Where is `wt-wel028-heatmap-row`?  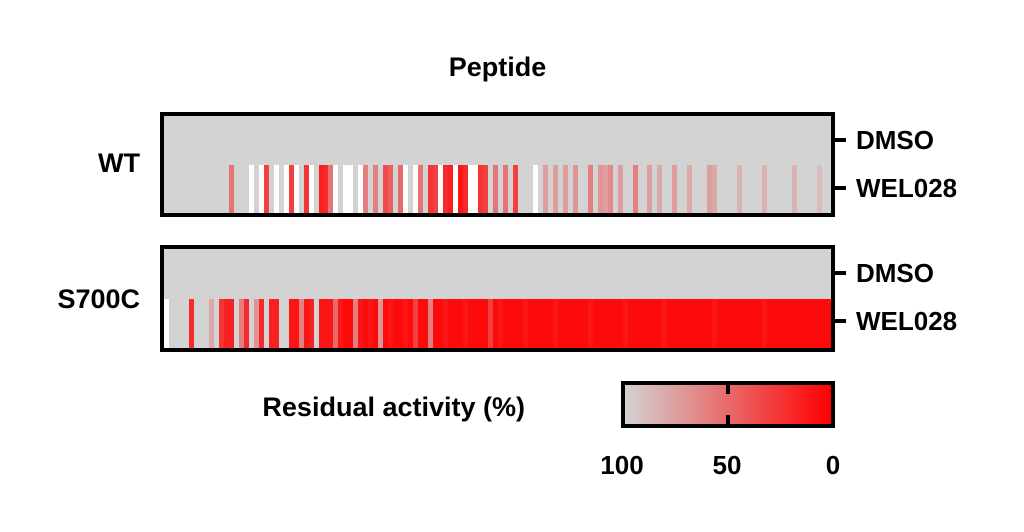
wt-wel028-heatmap-row is located at coordinates (497, 188).